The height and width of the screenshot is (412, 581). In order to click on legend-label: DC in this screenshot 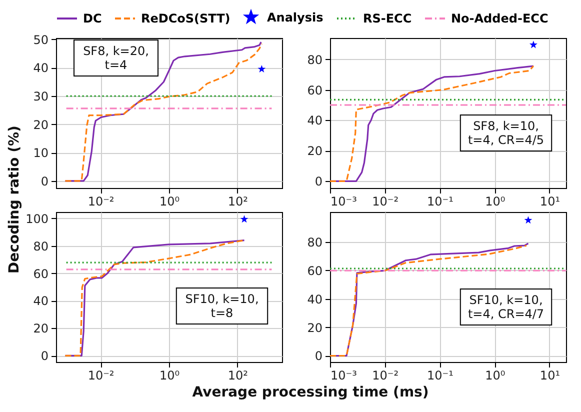, I will do `click(92, 19)`.